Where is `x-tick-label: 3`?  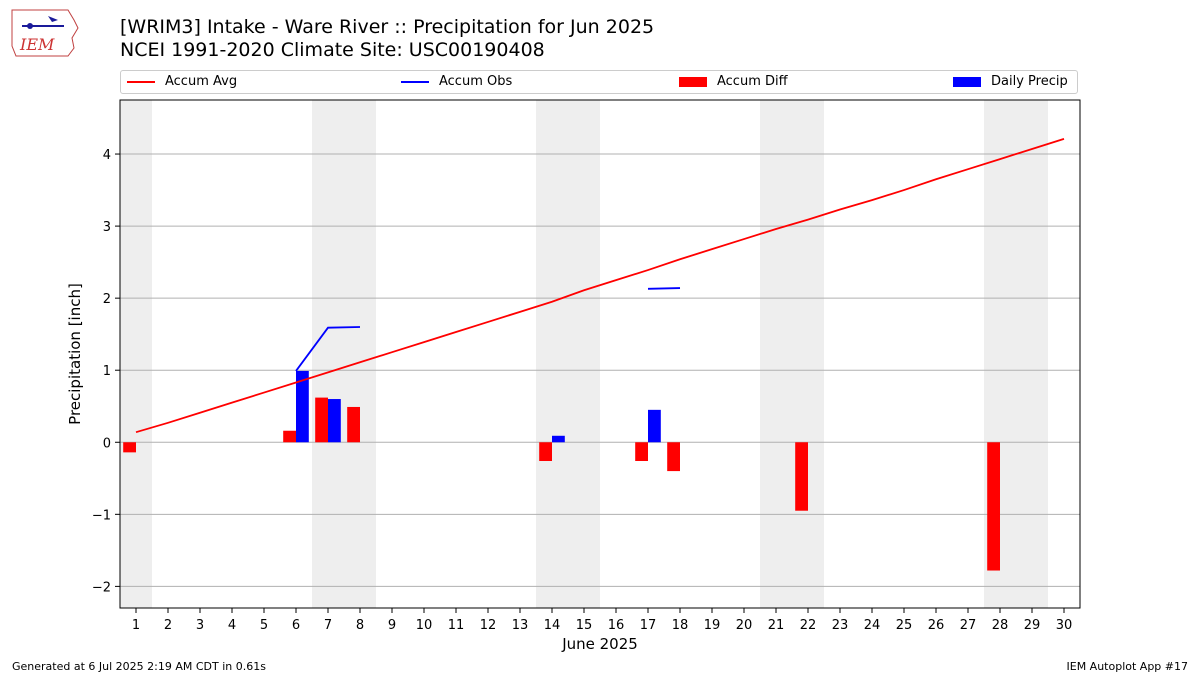 x-tick-label: 3 is located at coordinates (200, 625).